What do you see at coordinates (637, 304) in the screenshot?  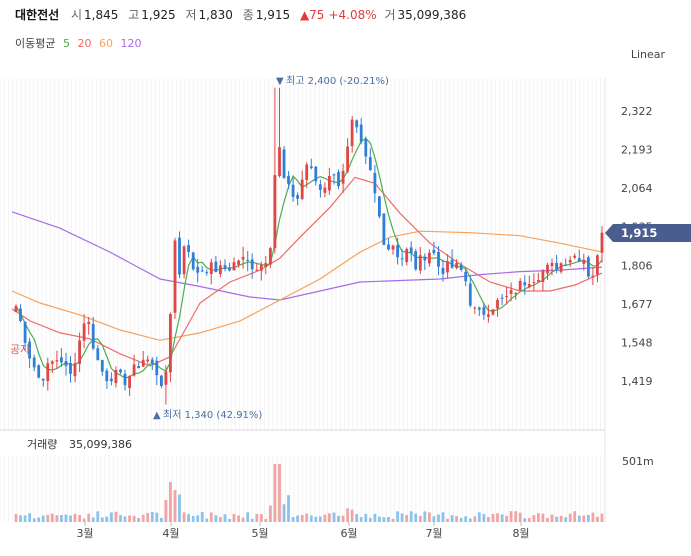 I see `y-tick-label: 1,677` at bounding box center [637, 304].